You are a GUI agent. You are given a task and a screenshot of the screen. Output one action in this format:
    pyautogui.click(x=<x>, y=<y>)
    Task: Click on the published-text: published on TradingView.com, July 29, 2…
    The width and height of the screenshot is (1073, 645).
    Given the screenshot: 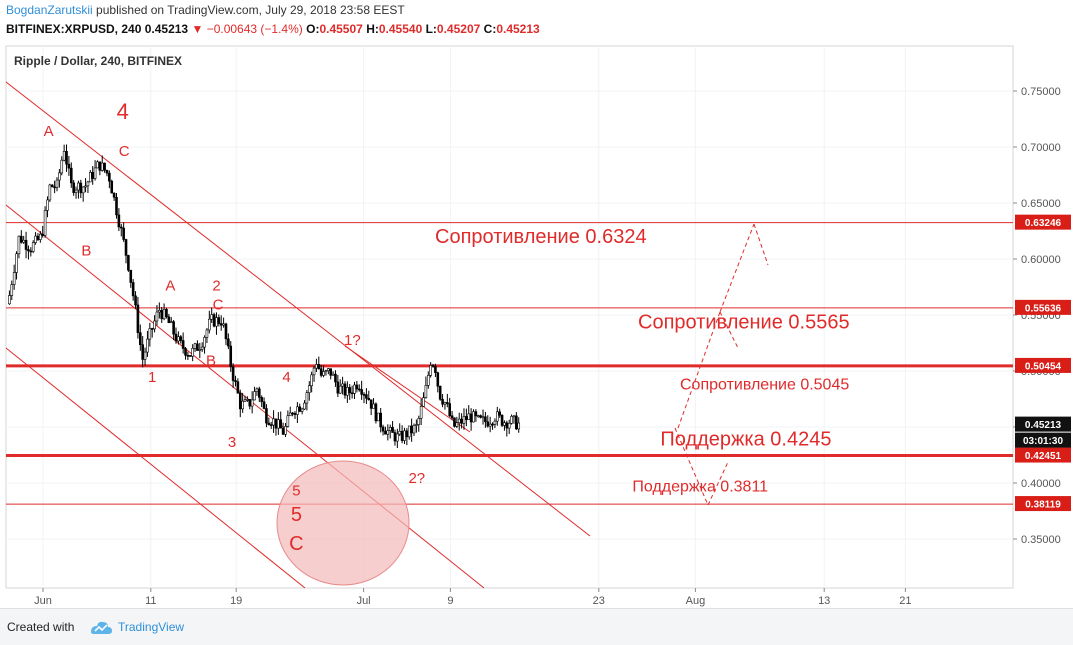 What is the action you would take?
    pyautogui.click(x=248, y=10)
    